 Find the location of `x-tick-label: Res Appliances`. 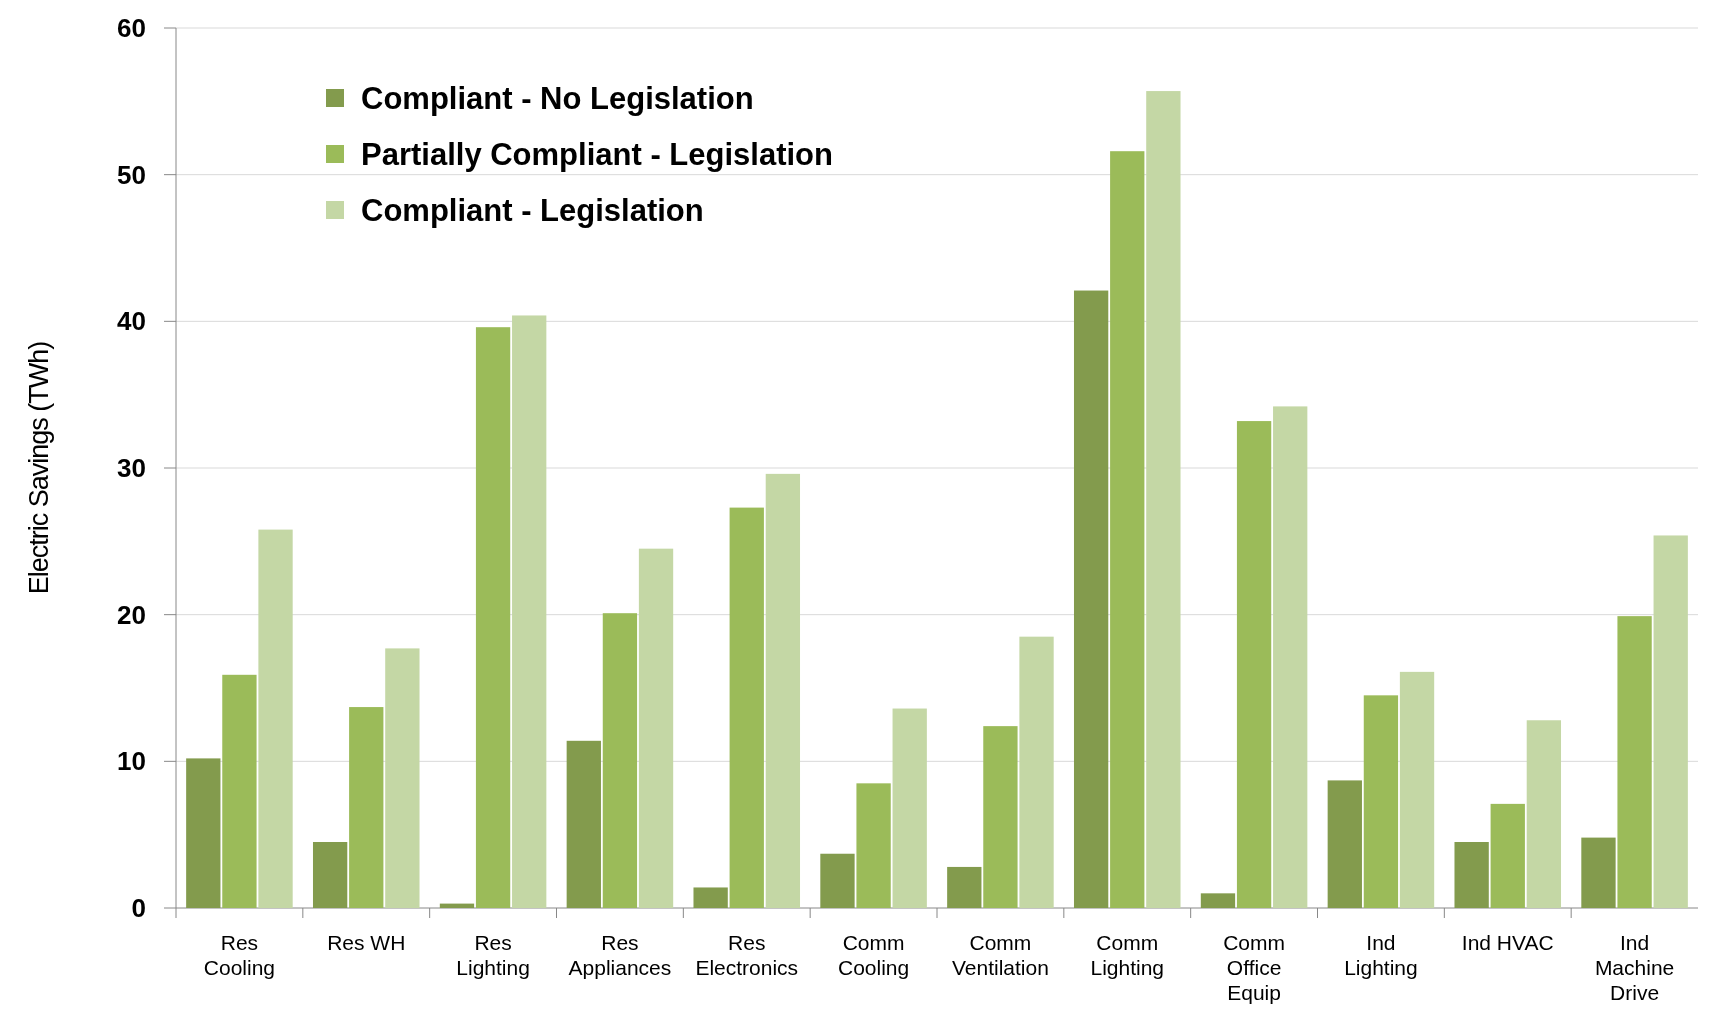

x-tick-label: Res Appliances is located at coordinates (620, 955).